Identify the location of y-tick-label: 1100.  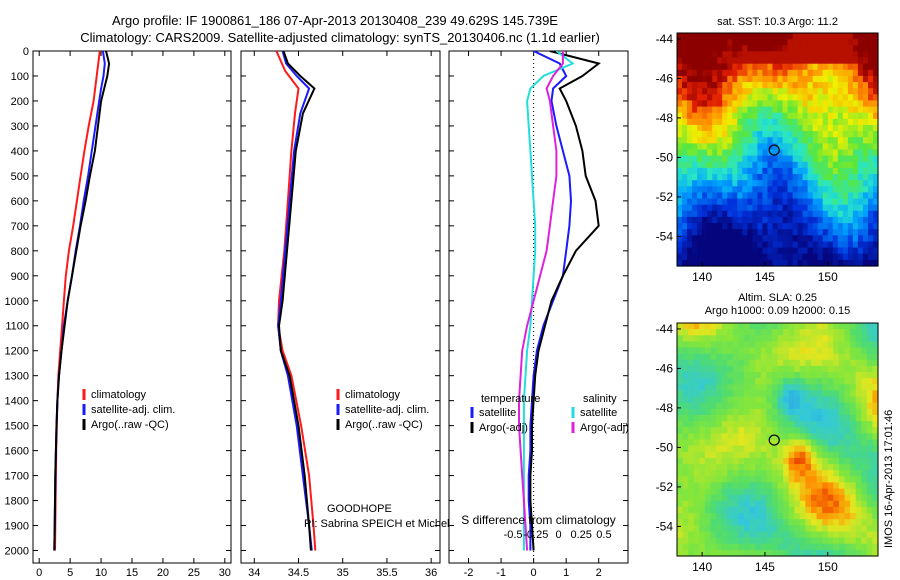
(17, 327).